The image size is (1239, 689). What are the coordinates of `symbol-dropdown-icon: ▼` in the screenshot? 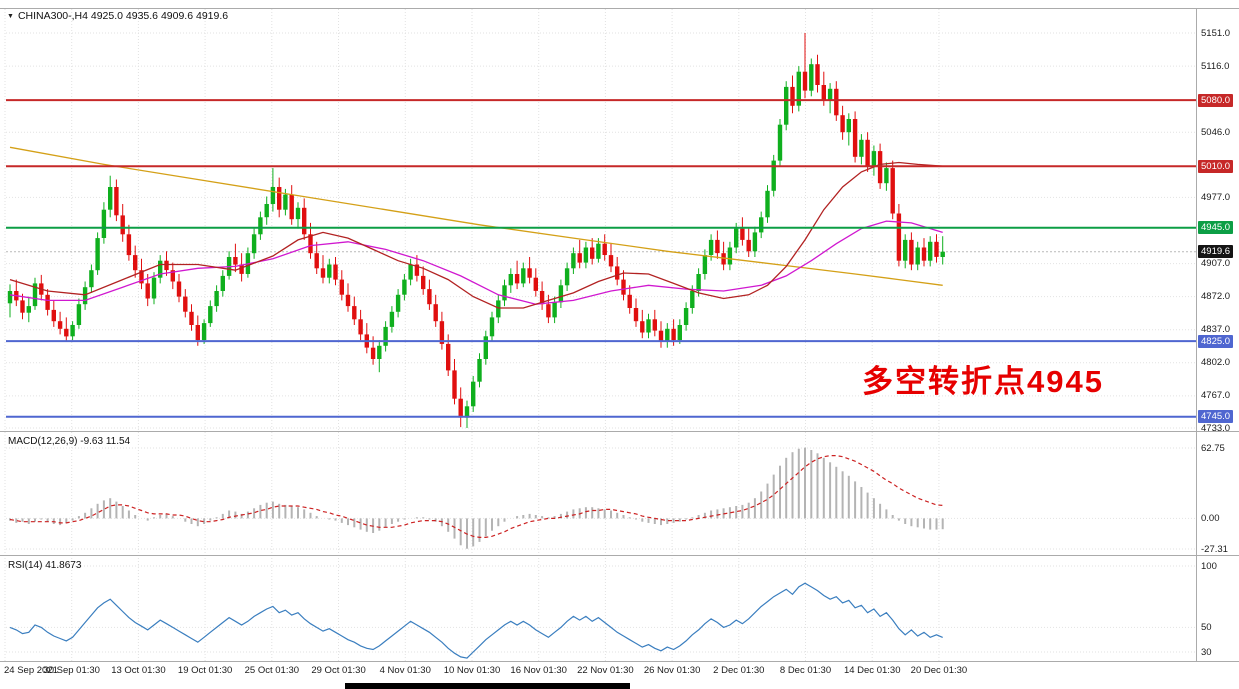 It's located at (10, 16).